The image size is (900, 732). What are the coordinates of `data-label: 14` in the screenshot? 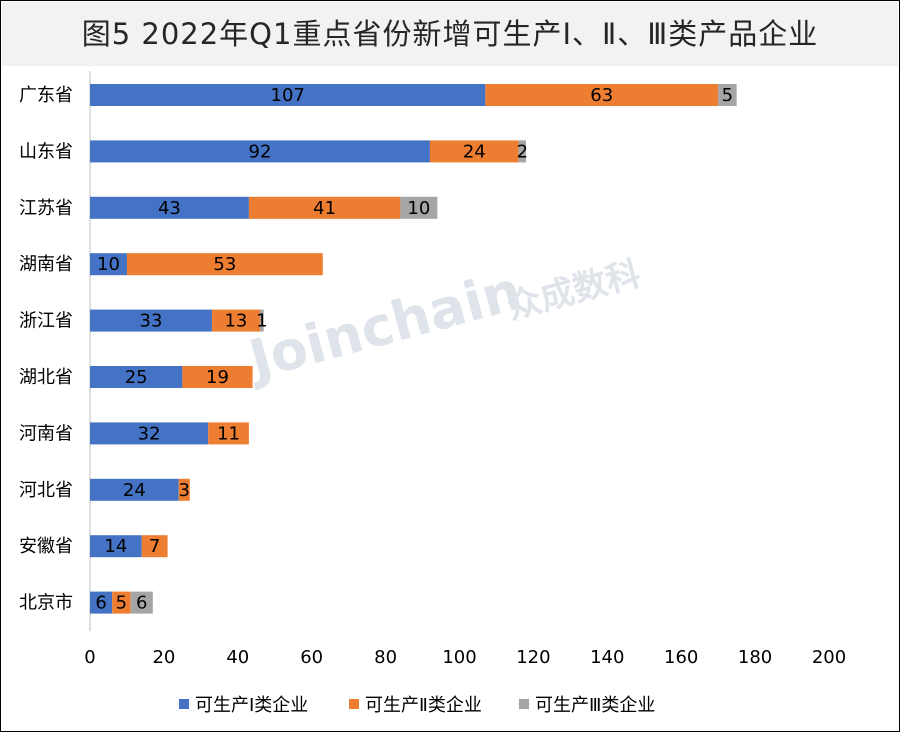 It's located at (115, 546).